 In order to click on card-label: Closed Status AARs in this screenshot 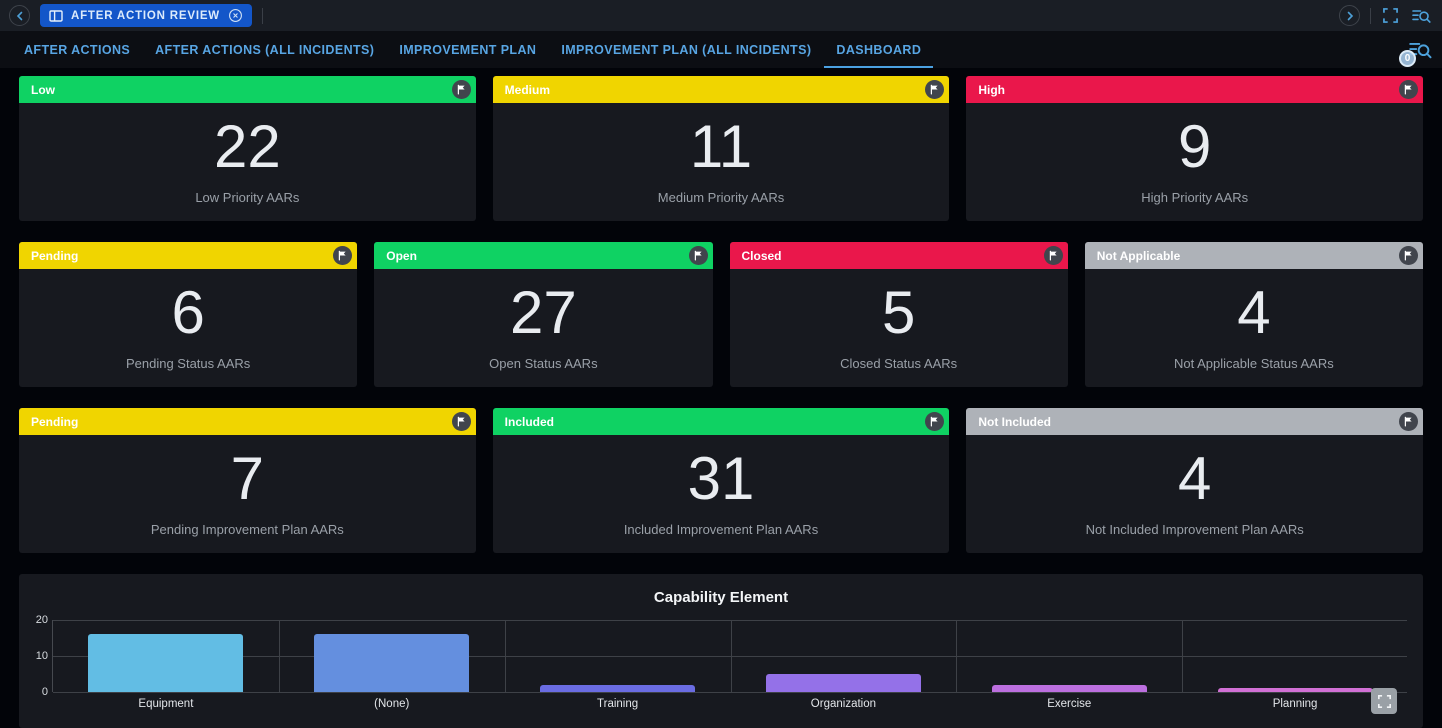, I will do `click(899, 363)`.